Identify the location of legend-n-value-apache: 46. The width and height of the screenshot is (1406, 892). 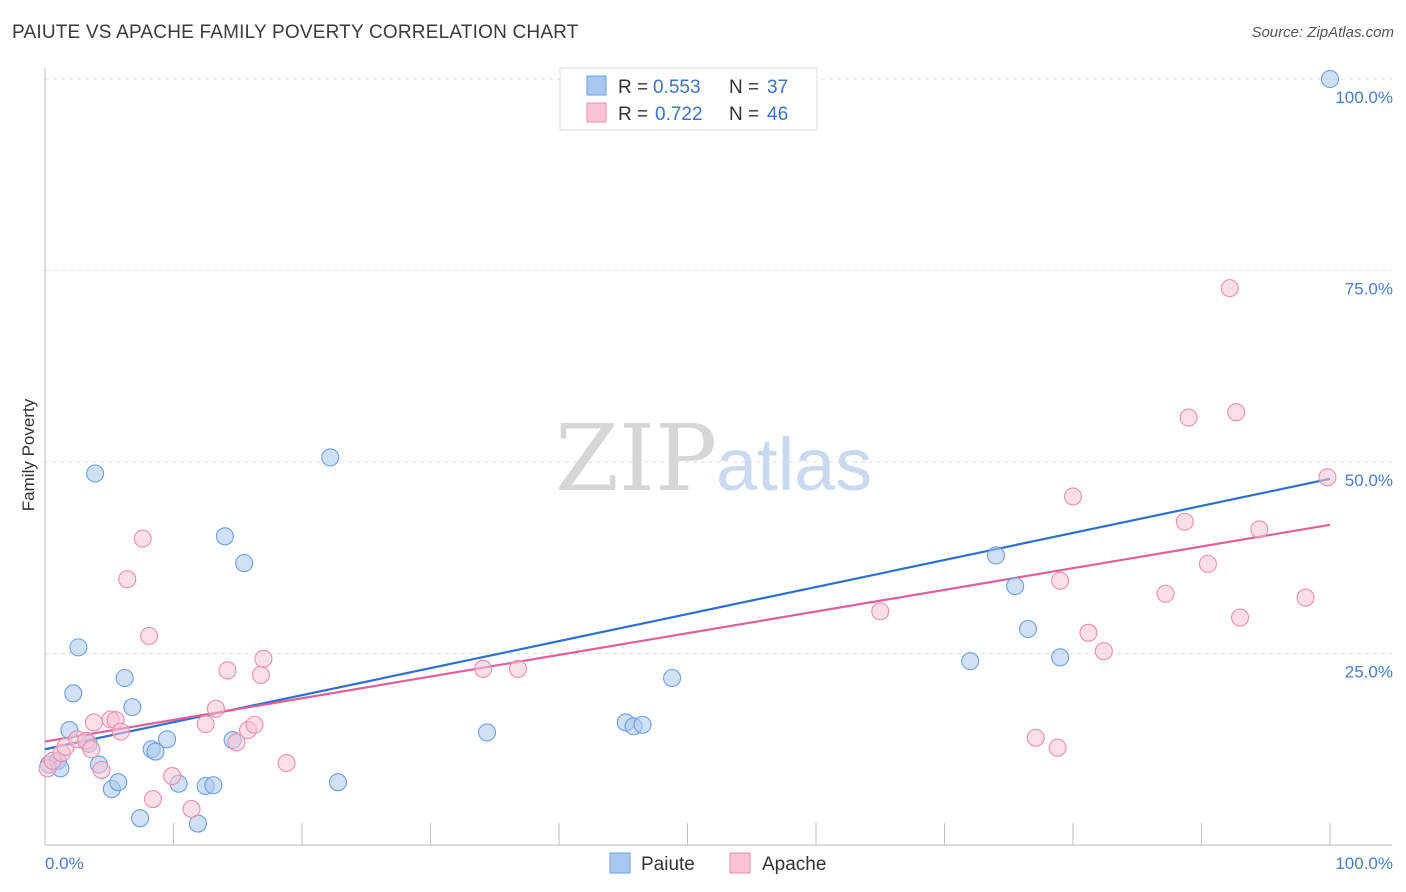
(777, 114).